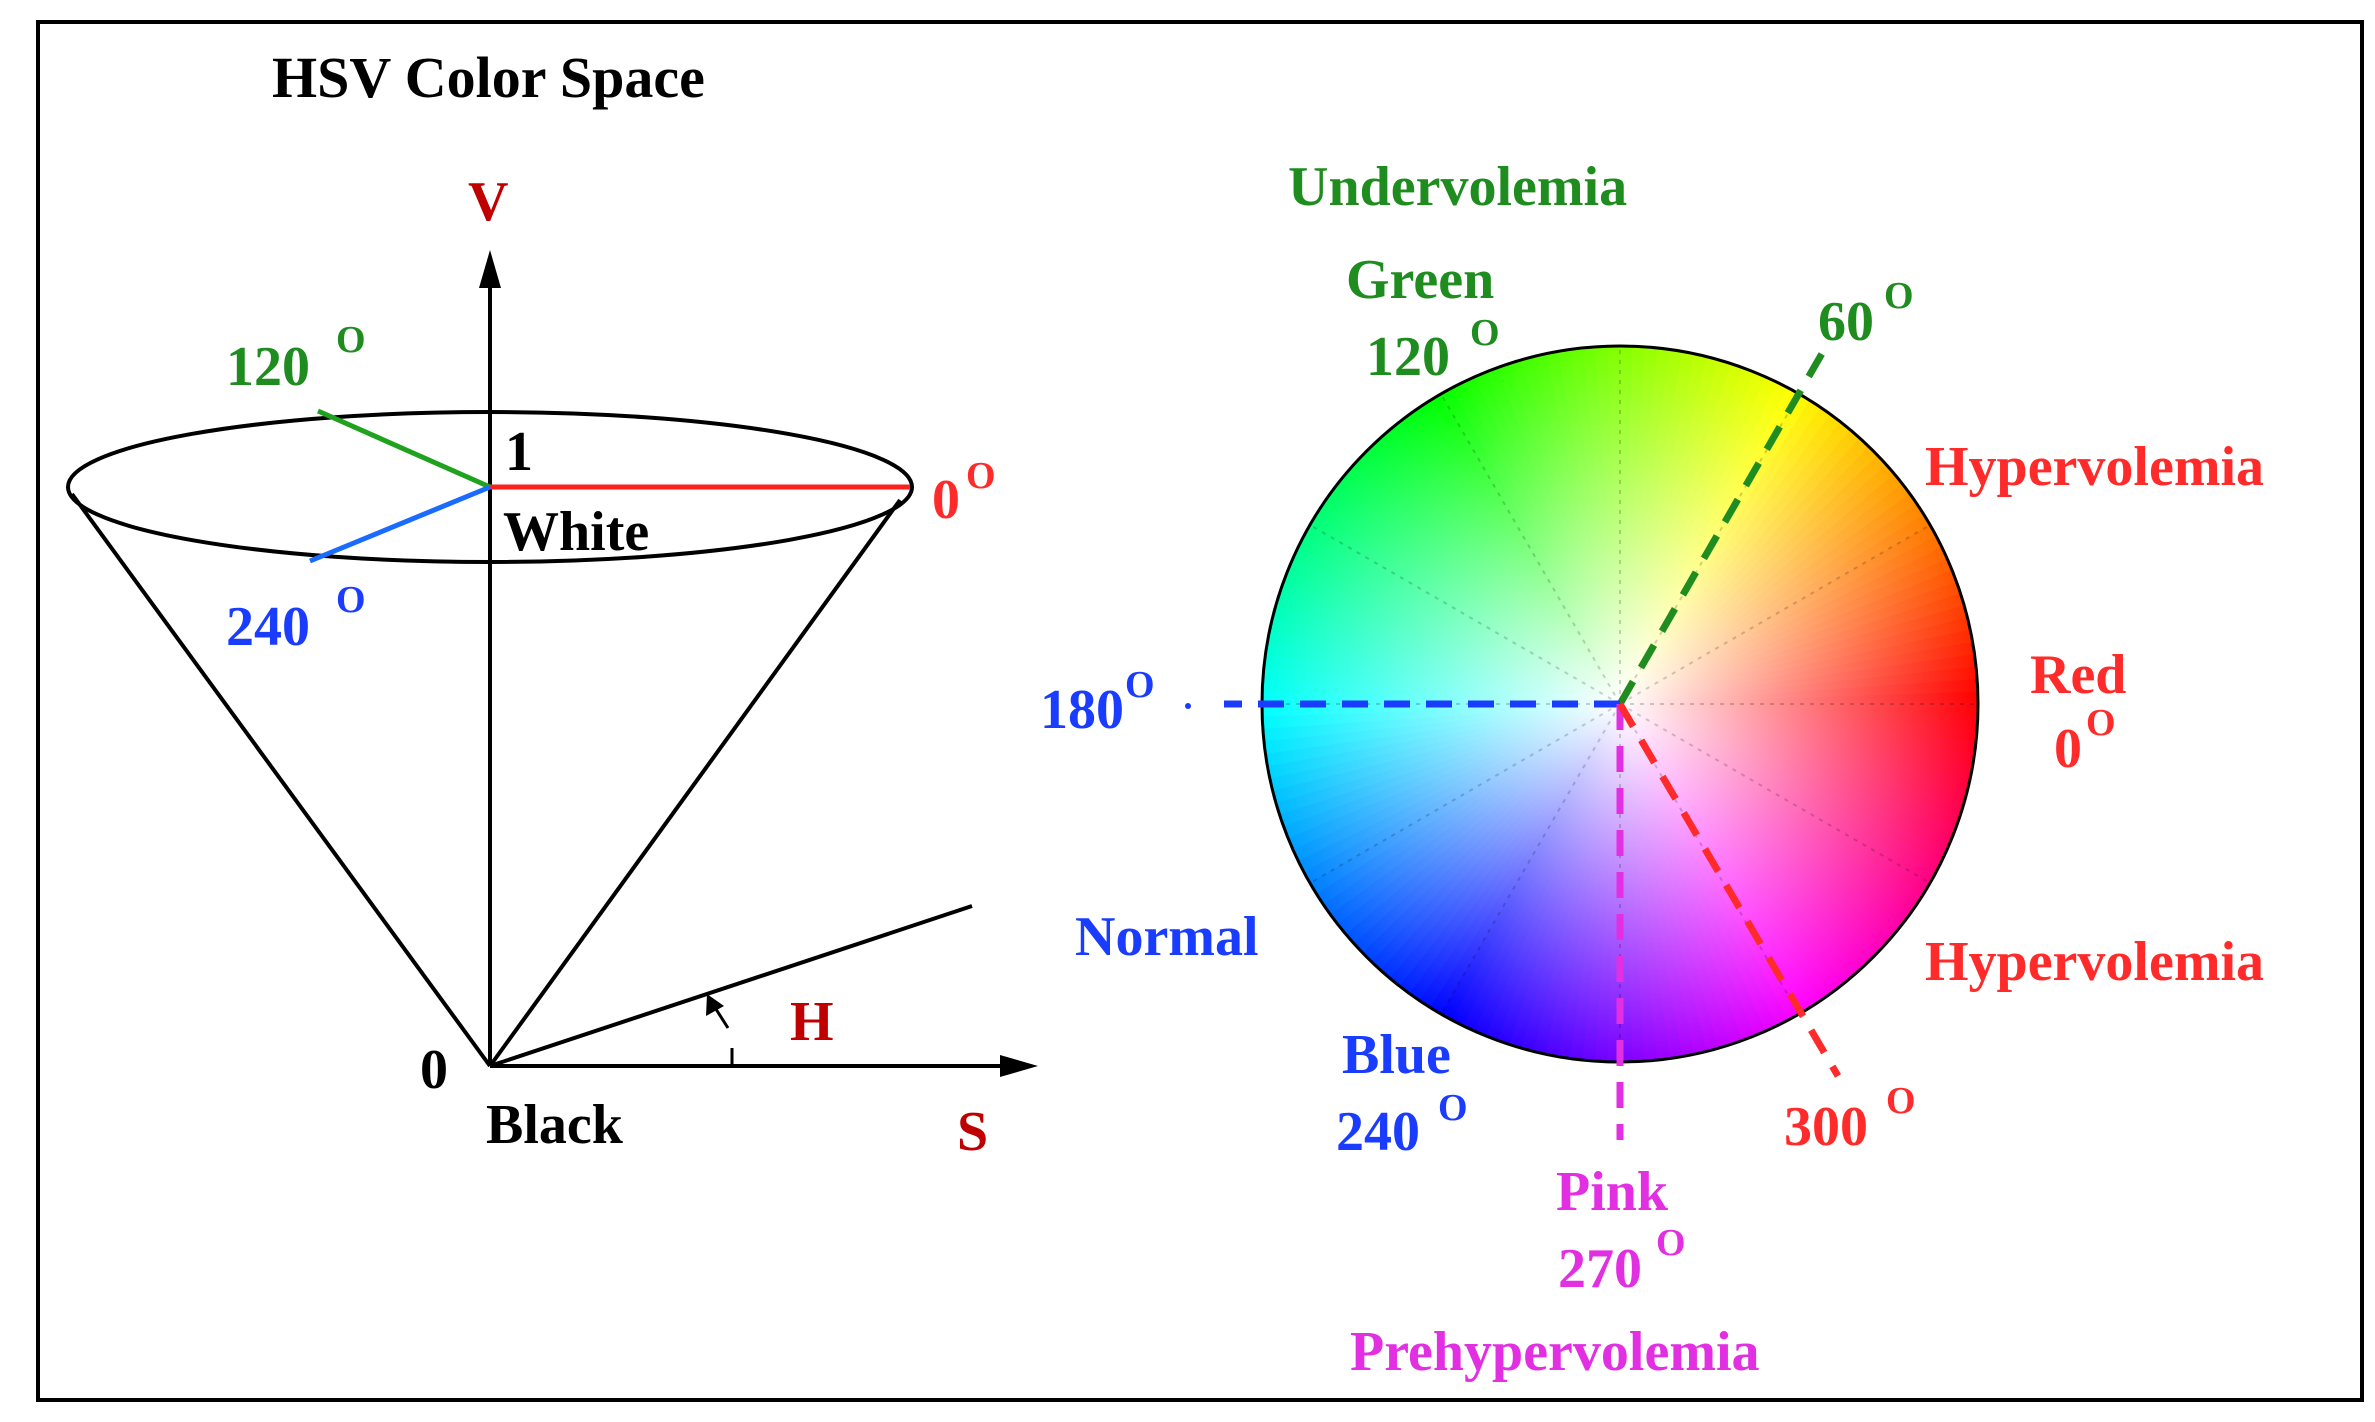  I want to click on pink-deg-symbol: O, so click(1671, 1243).